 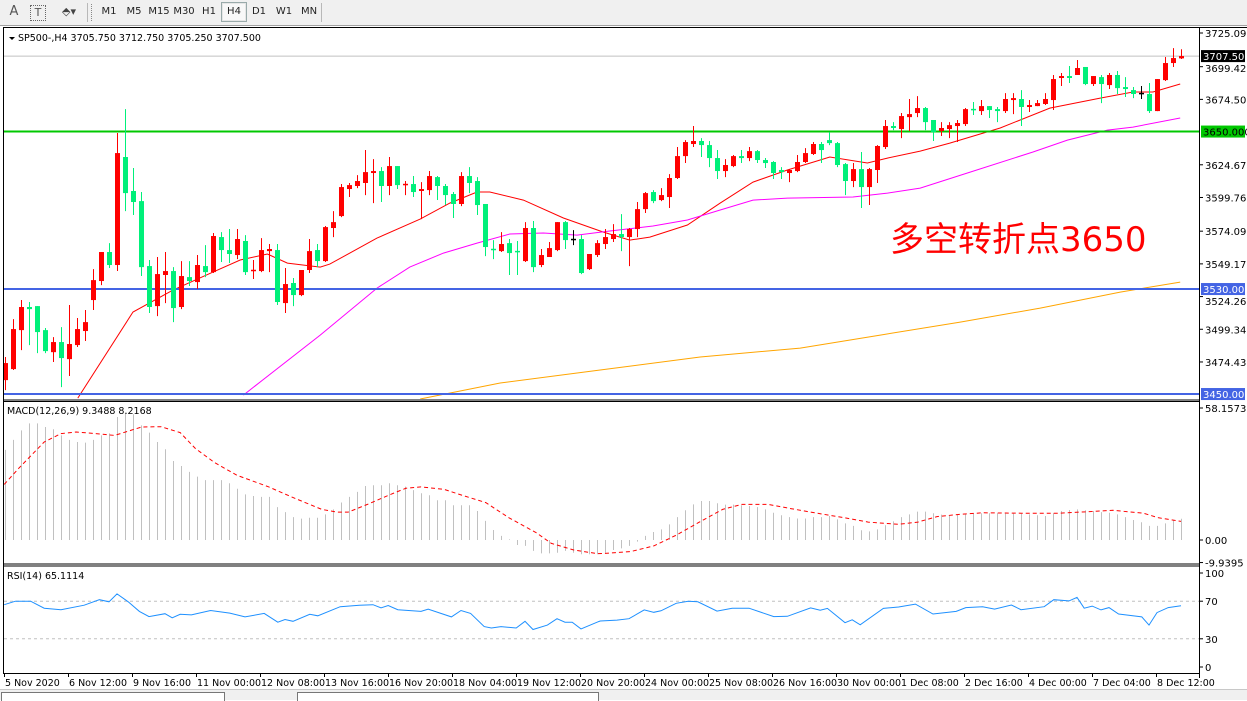 I want to click on timeframe-d1-button: D1, so click(x=259, y=11).